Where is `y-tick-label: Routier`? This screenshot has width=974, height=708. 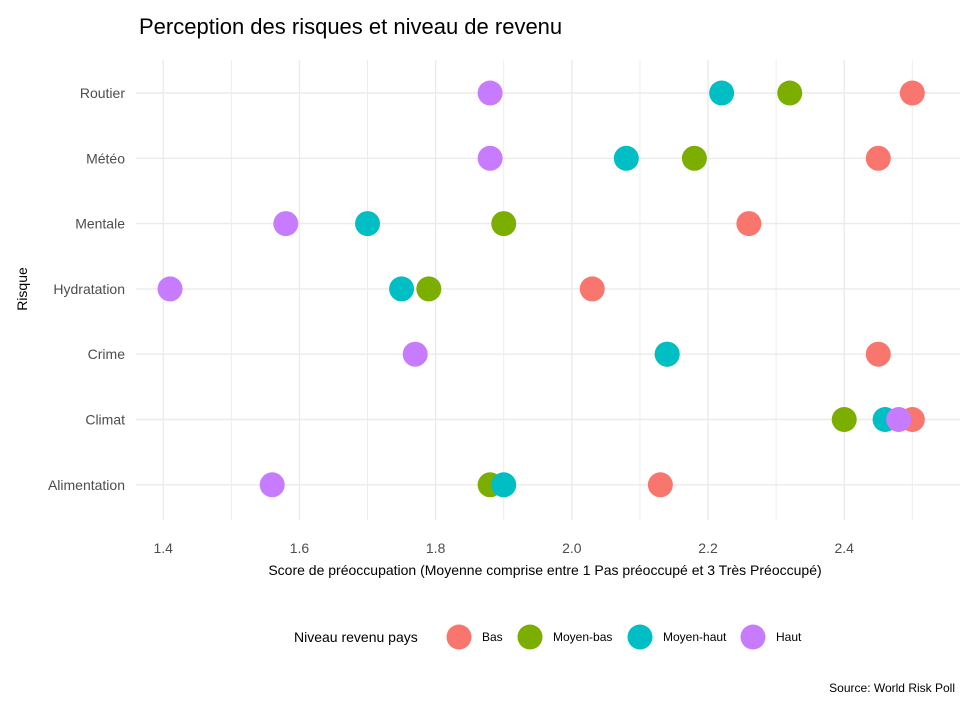
y-tick-label: Routier is located at coordinates (102, 93).